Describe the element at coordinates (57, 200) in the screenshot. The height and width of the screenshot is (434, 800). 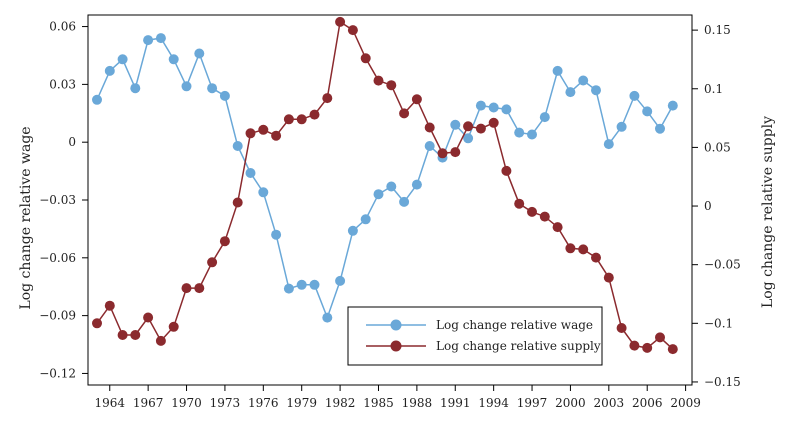
I see `left-tick-label: −0.03` at that location.